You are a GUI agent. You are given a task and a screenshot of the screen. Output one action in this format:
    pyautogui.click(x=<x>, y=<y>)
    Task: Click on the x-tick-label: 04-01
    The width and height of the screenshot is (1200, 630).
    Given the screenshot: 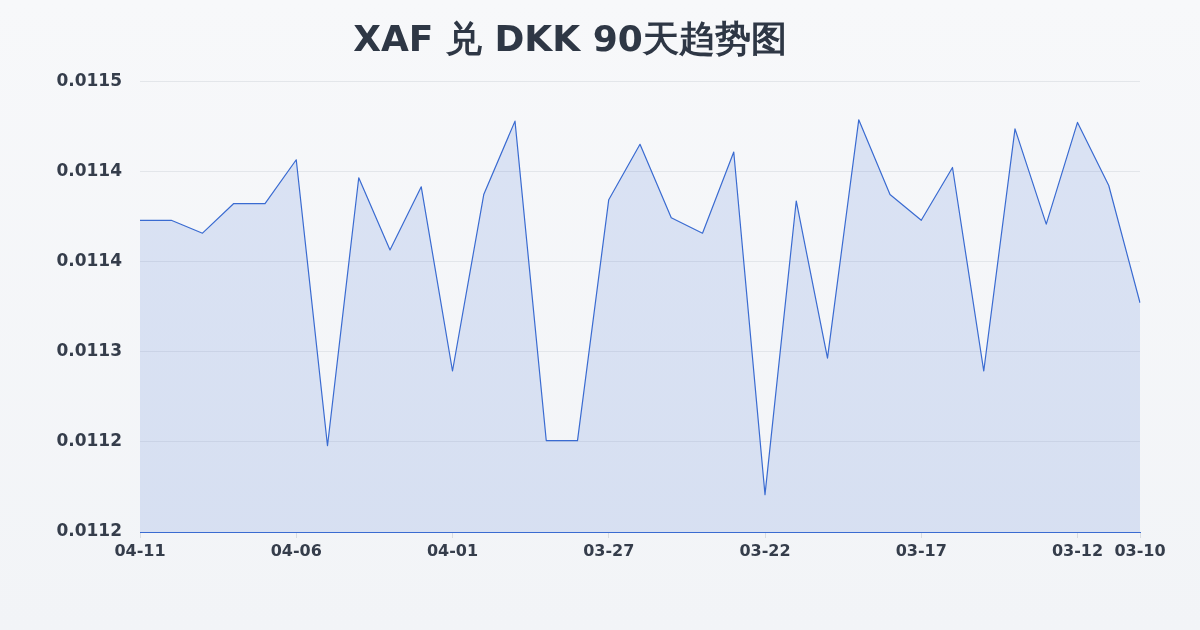 What is the action you would take?
    pyautogui.click(x=452, y=550)
    